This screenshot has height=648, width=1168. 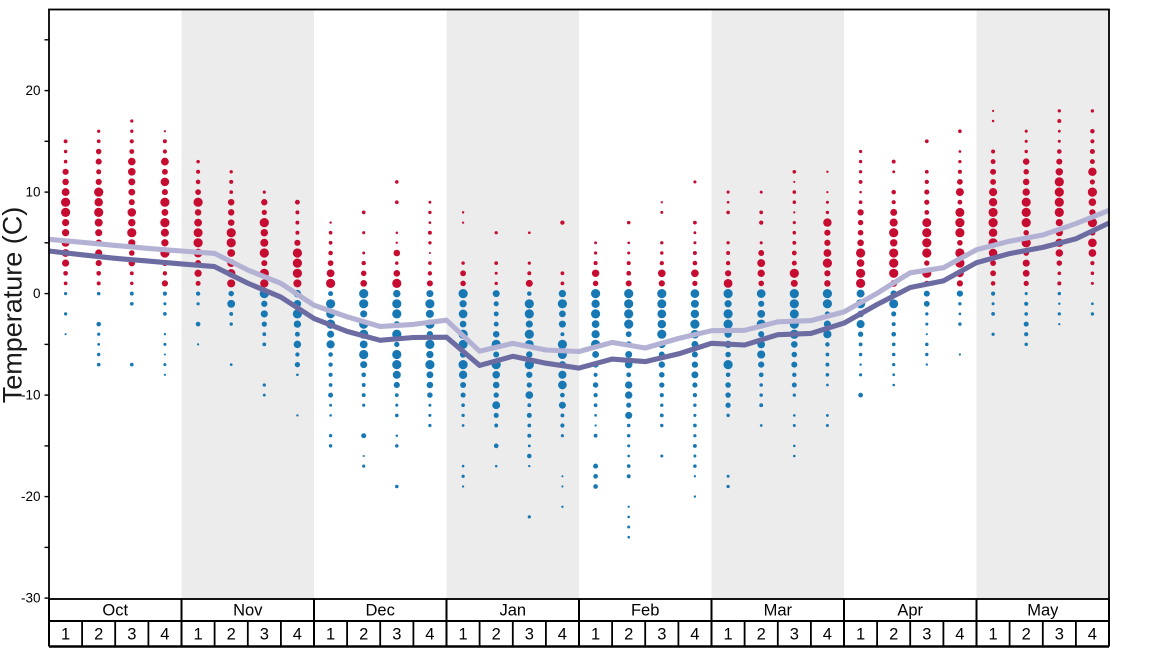 What do you see at coordinates (380, 611) in the screenshot?
I see `svg-text: Dec` at bounding box center [380, 611].